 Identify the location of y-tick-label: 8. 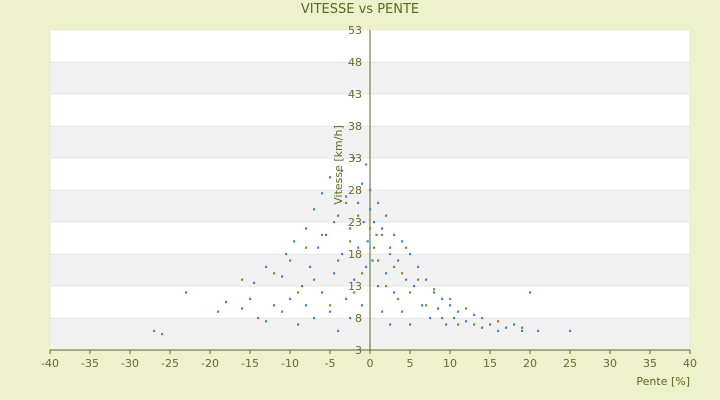
(358, 318).